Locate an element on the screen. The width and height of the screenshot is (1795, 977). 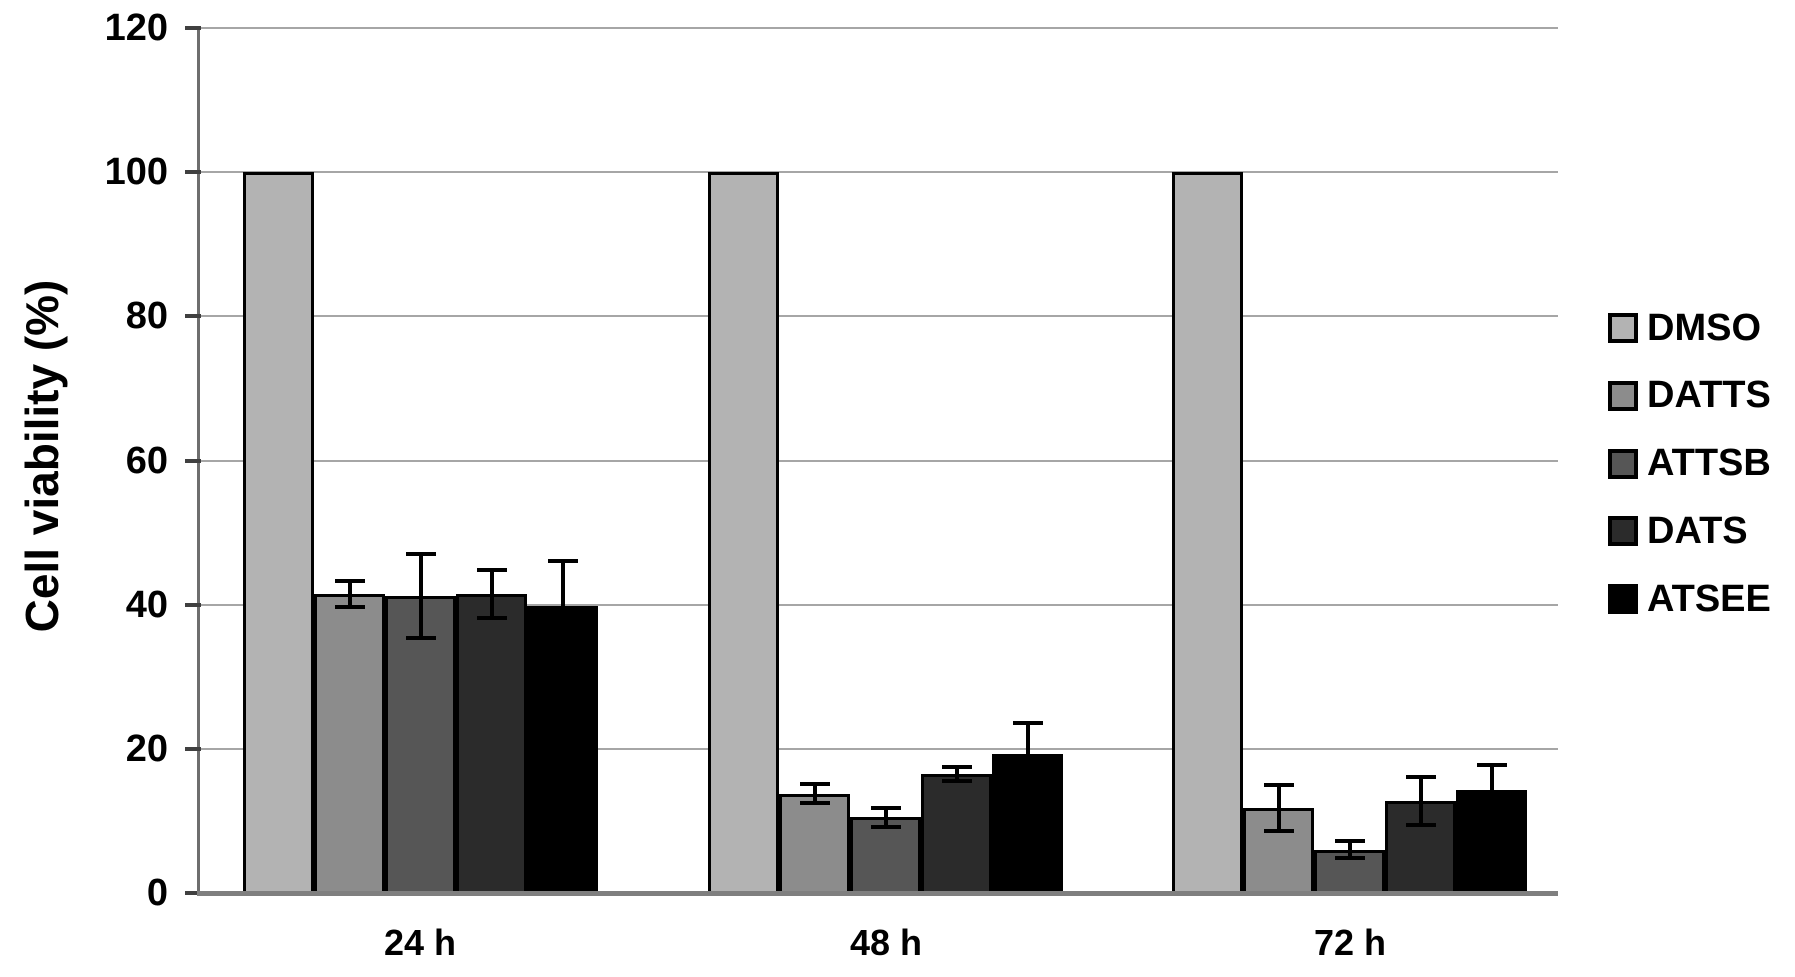
x-category-label-2: 48 h is located at coordinates (886, 942).